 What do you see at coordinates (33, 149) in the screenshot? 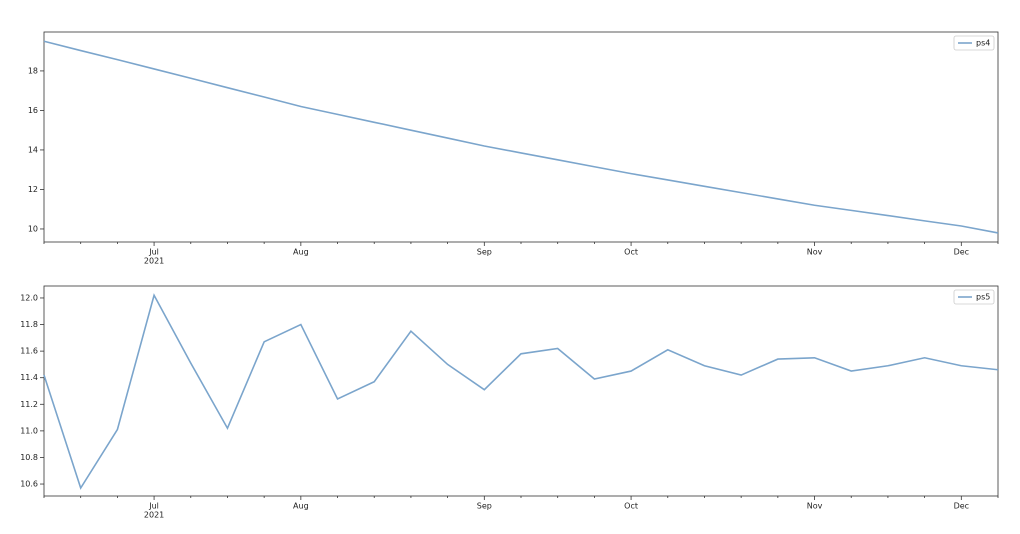
I see `y-tick-label: 14` at bounding box center [33, 149].